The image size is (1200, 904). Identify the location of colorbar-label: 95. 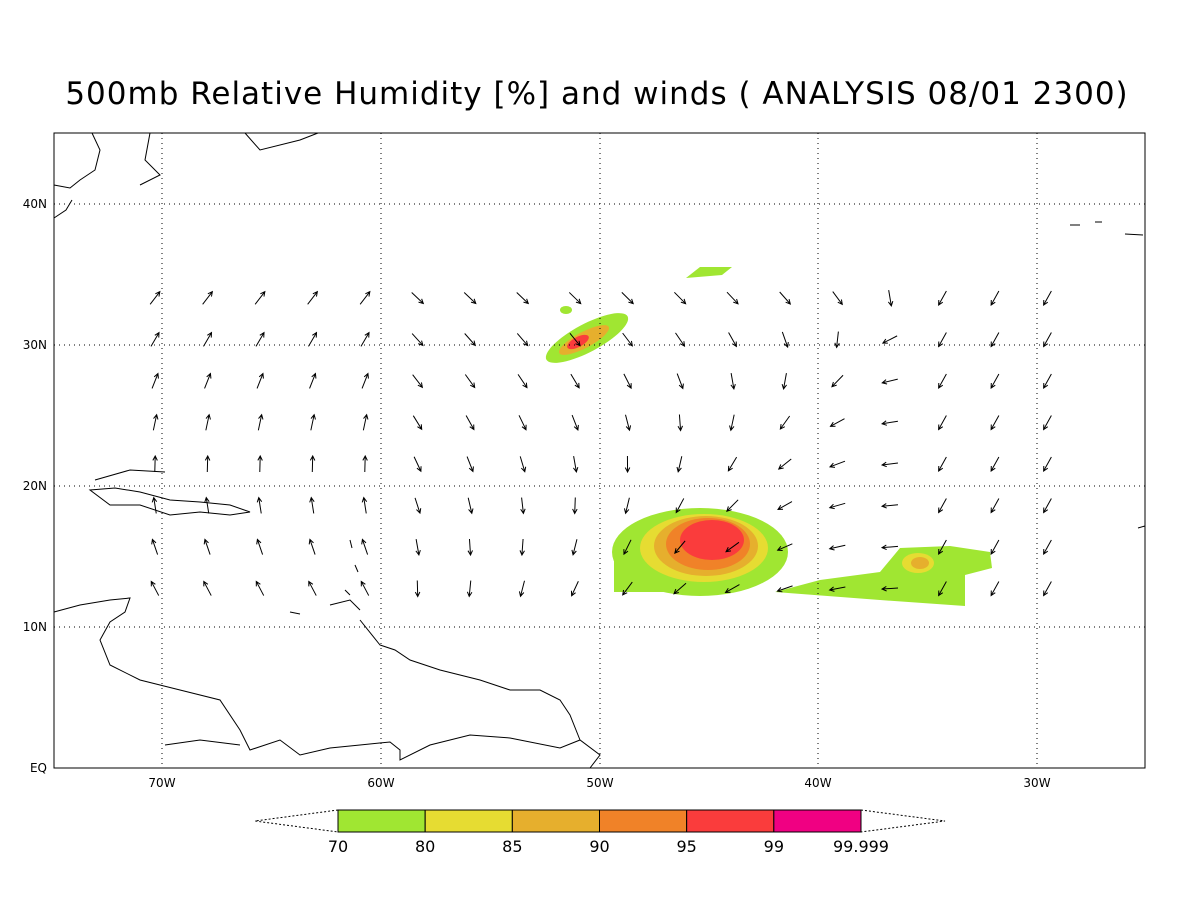
(686, 846).